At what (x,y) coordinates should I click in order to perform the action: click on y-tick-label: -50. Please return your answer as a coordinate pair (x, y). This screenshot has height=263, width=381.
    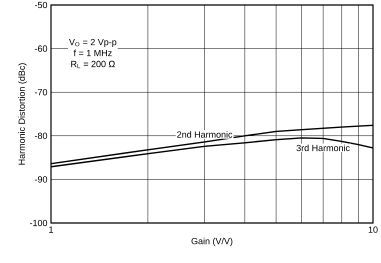
    Looking at the image, I should click on (41, 5).